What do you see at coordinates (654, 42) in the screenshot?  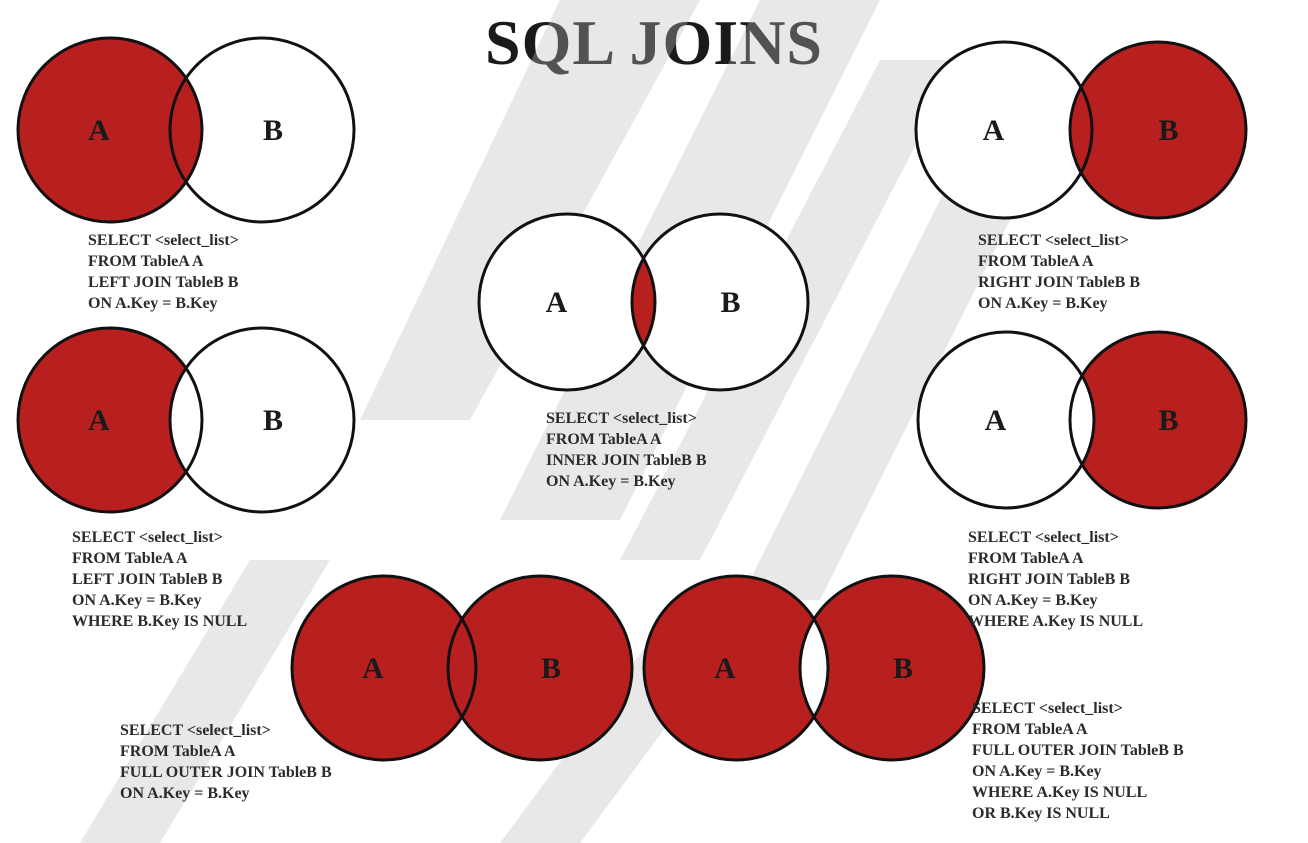 I see `page-title: SQL JOINS` at bounding box center [654, 42].